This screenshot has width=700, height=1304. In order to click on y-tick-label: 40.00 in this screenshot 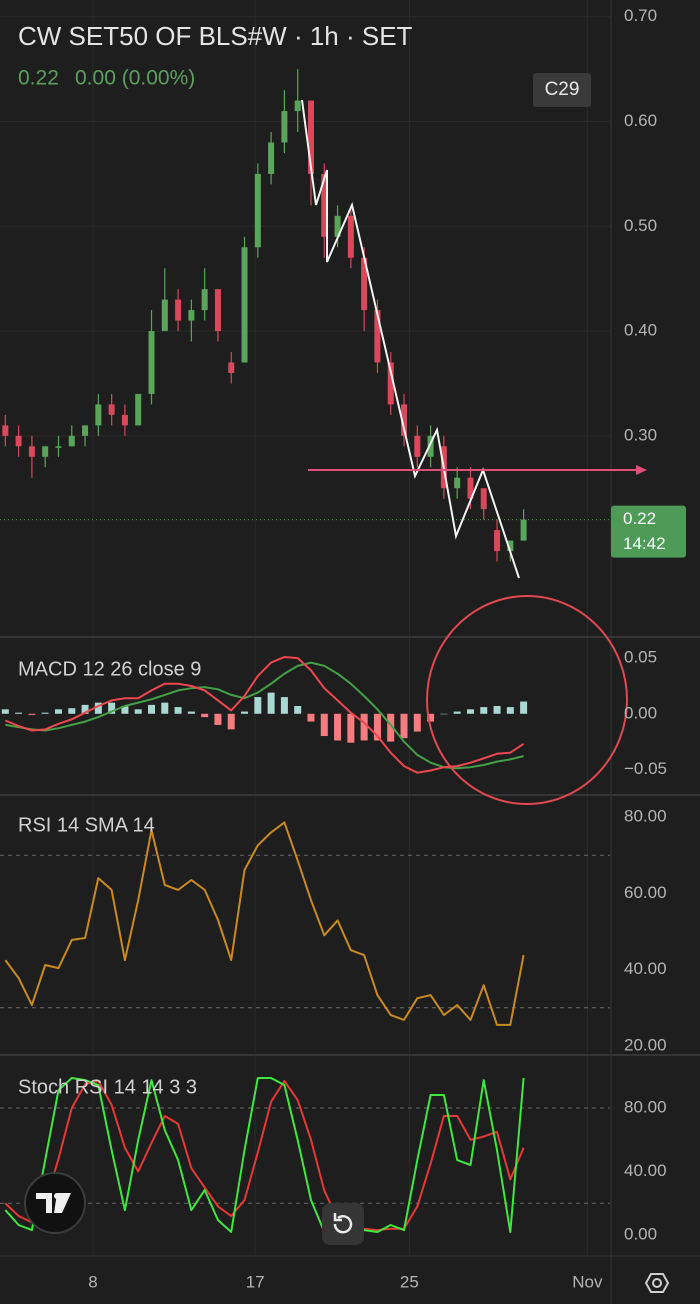, I will do `click(645, 1170)`.